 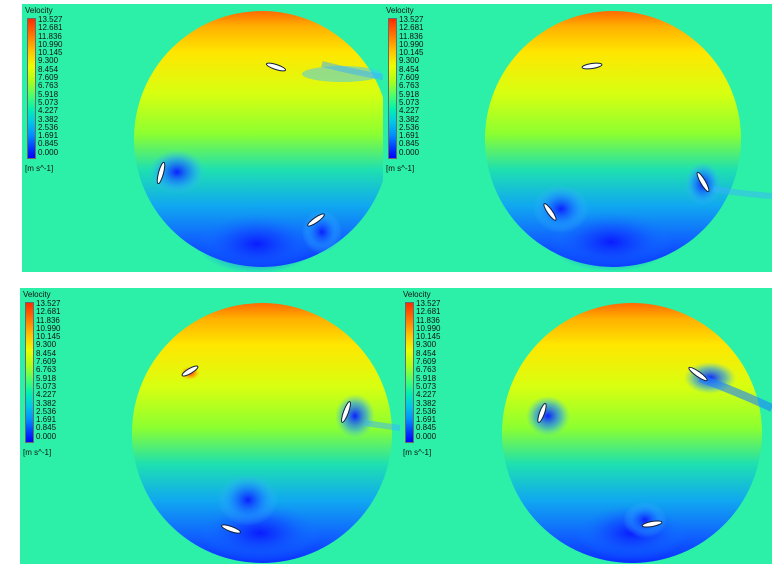 What do you see at coordinates (550, 212) in the screenshot?
I see `lower-left-blade` at bounding box center [550, 212].